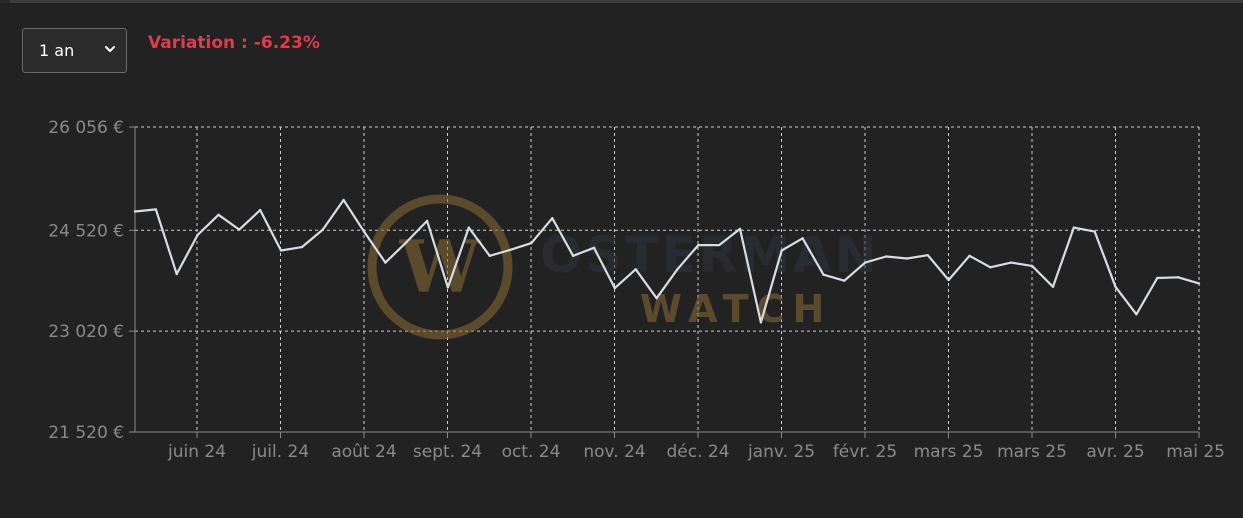 Image resolution: width=1243 pixels, height=518 pixels. I want to click on y-tick-label: 21 520 €, so click(86, 433).